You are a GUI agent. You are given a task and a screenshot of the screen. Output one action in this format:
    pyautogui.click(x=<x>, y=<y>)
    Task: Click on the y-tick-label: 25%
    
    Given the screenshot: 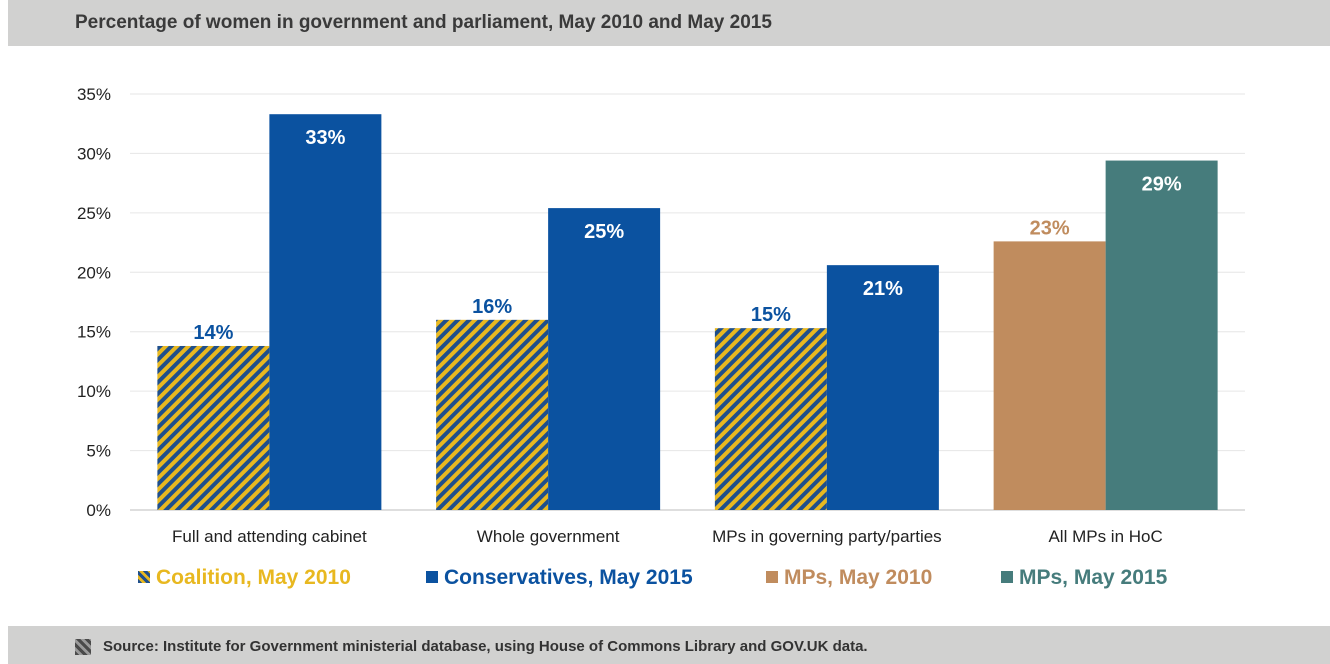 What is the action you would take?
    pyautogui.click(x=94, y=213)
    